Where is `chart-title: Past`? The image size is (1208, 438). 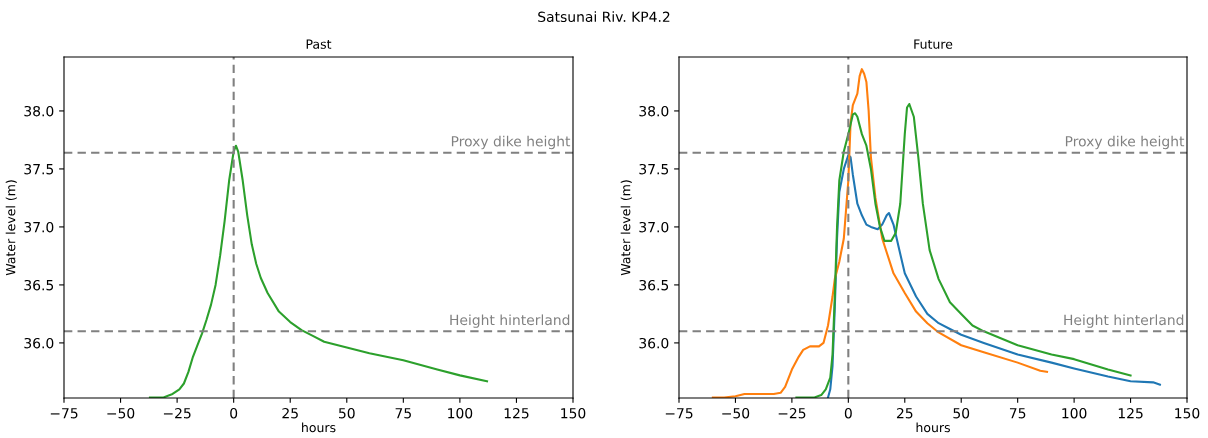
chart-title: Past is located at coordinates (319, 44).